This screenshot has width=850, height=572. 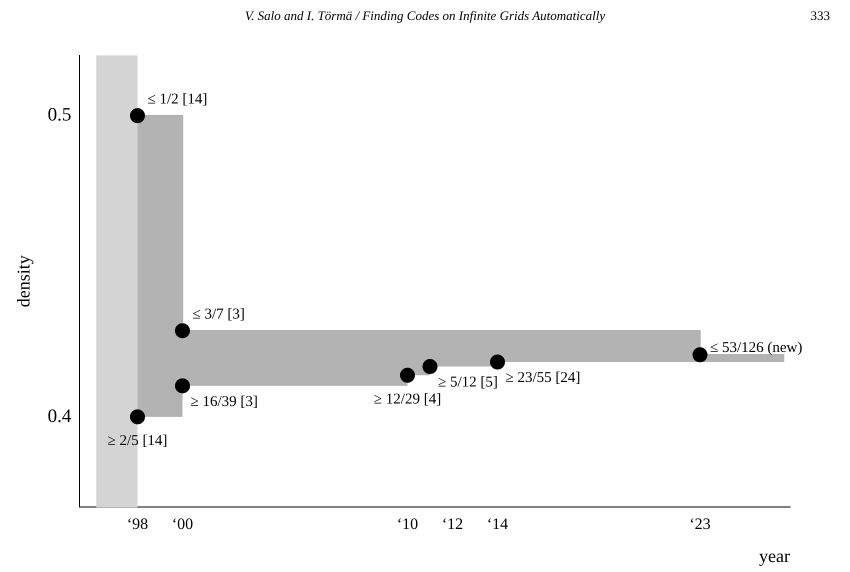 I want to click on data-label: ≤ 3/7 [3], so click(x=218, y=314).